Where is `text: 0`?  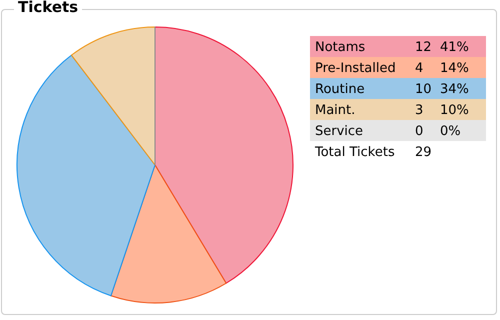
text: 0 is located at coordinates (419, 131).